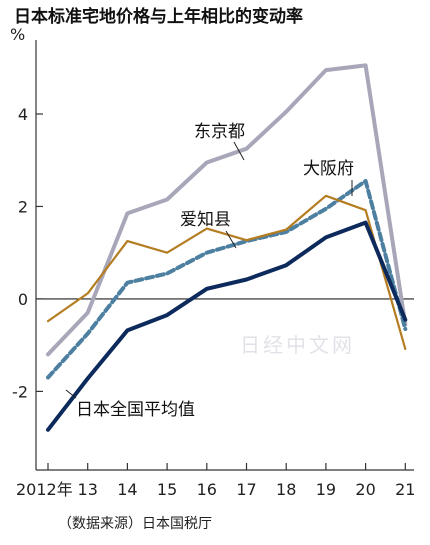 The height and width of the screenshot is (545, 430). What do you see at coordinates (23, 206) in the screenshot?
I see `y-tick-label: 2` at bounding box center [23, 206].